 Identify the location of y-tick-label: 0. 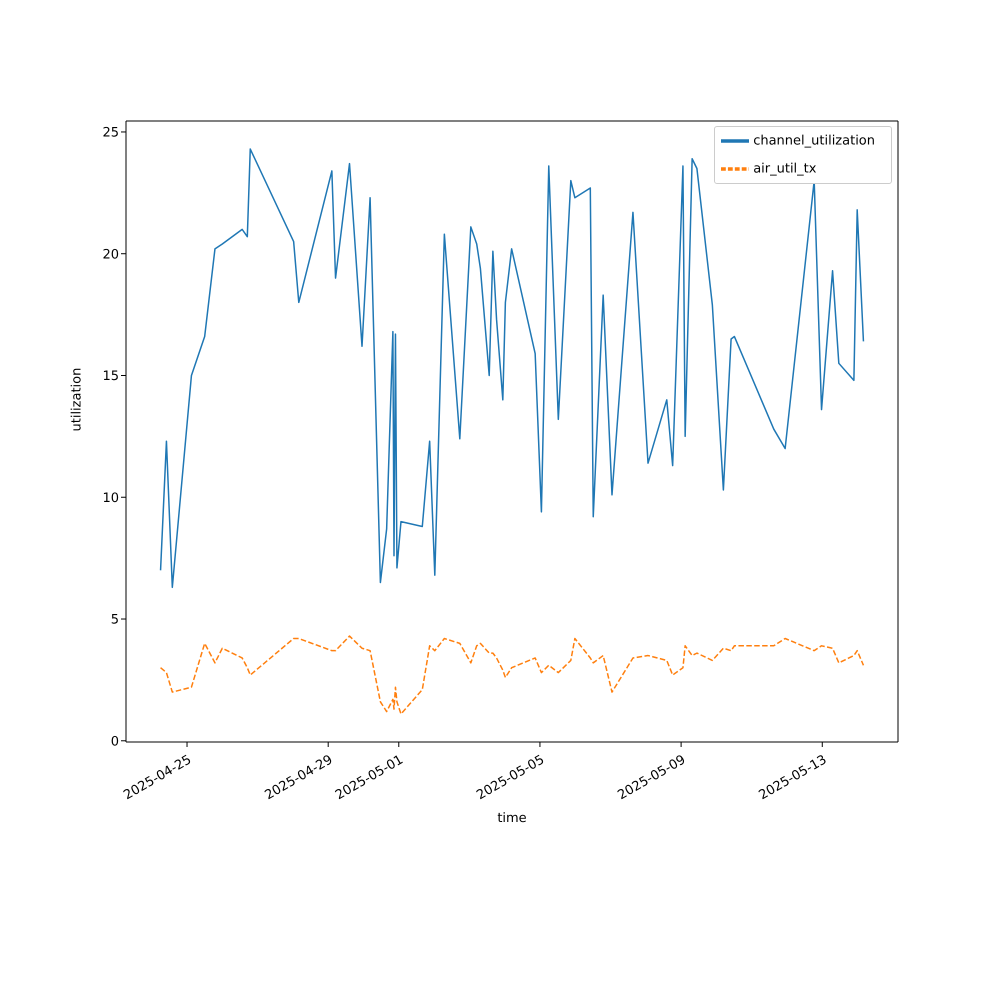
(114, 742).